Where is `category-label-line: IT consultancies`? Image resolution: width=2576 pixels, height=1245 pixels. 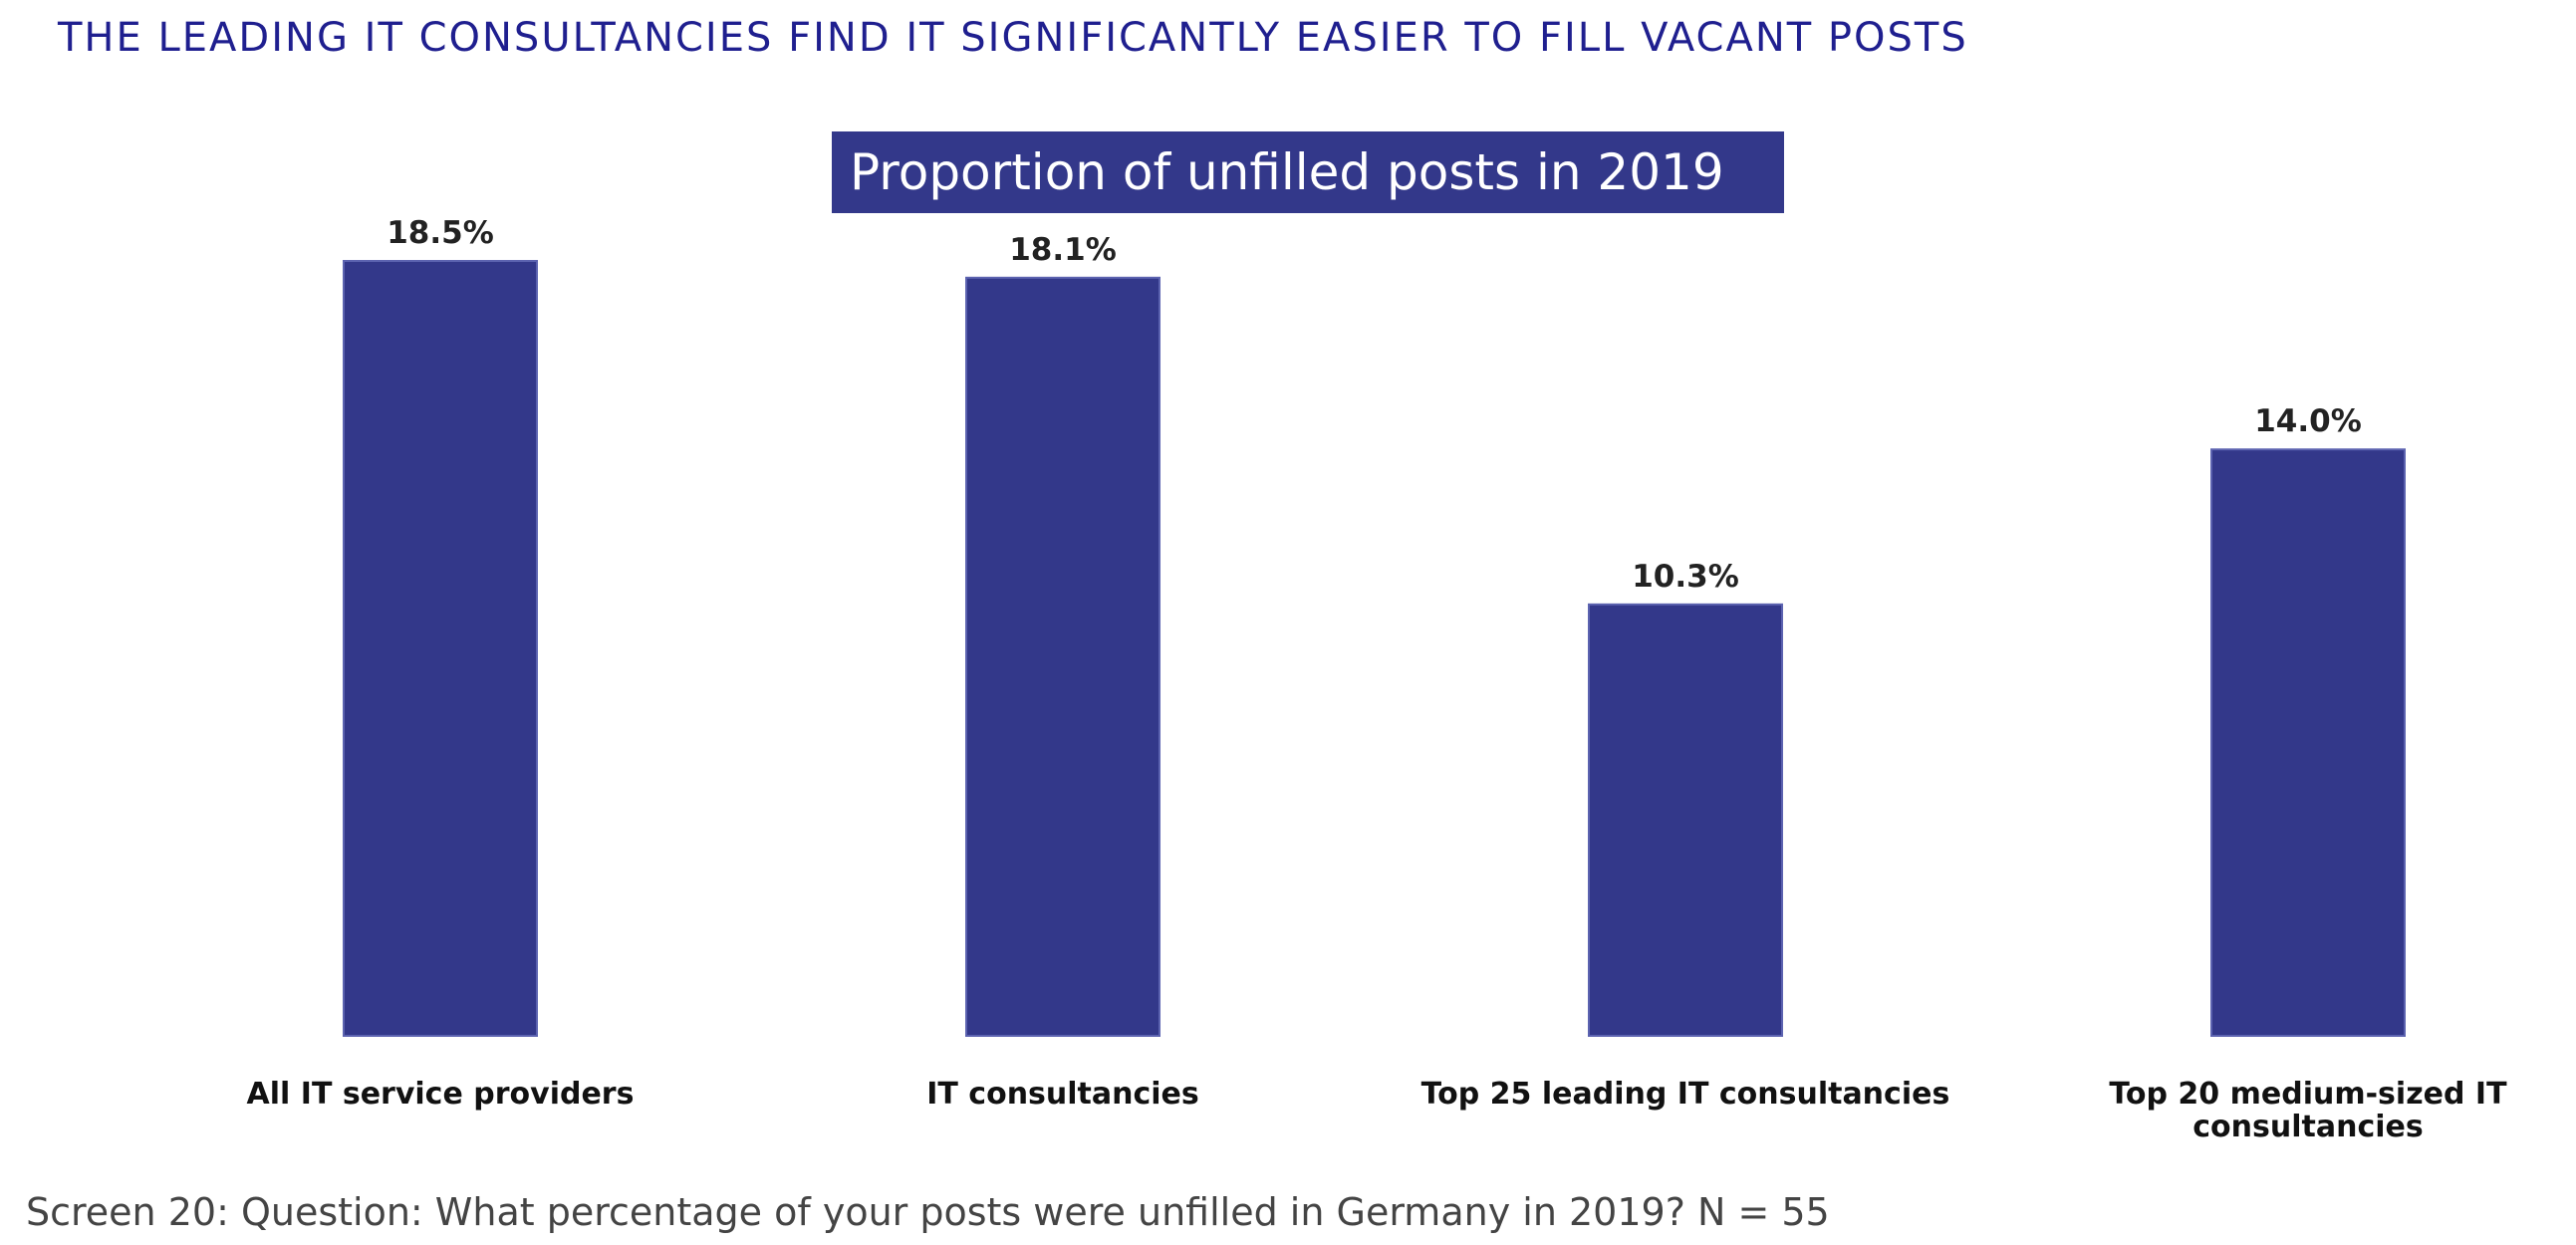
category-label-line: IT consultancies is located at coordinates (1062, 1094).